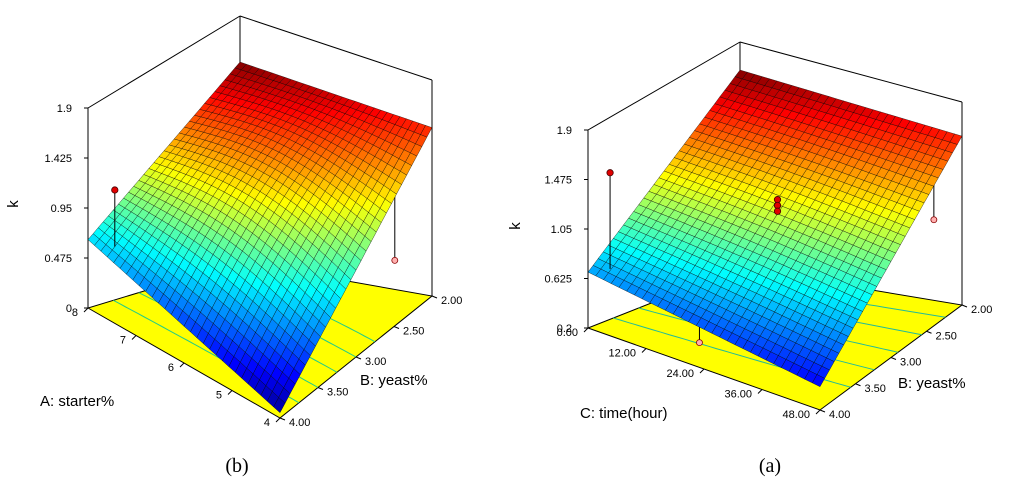 The image size is (1018, 484). Describe the element at coordinates (561, 230) in the screenshot. I see `z-tick-label: 1.05` at that location.